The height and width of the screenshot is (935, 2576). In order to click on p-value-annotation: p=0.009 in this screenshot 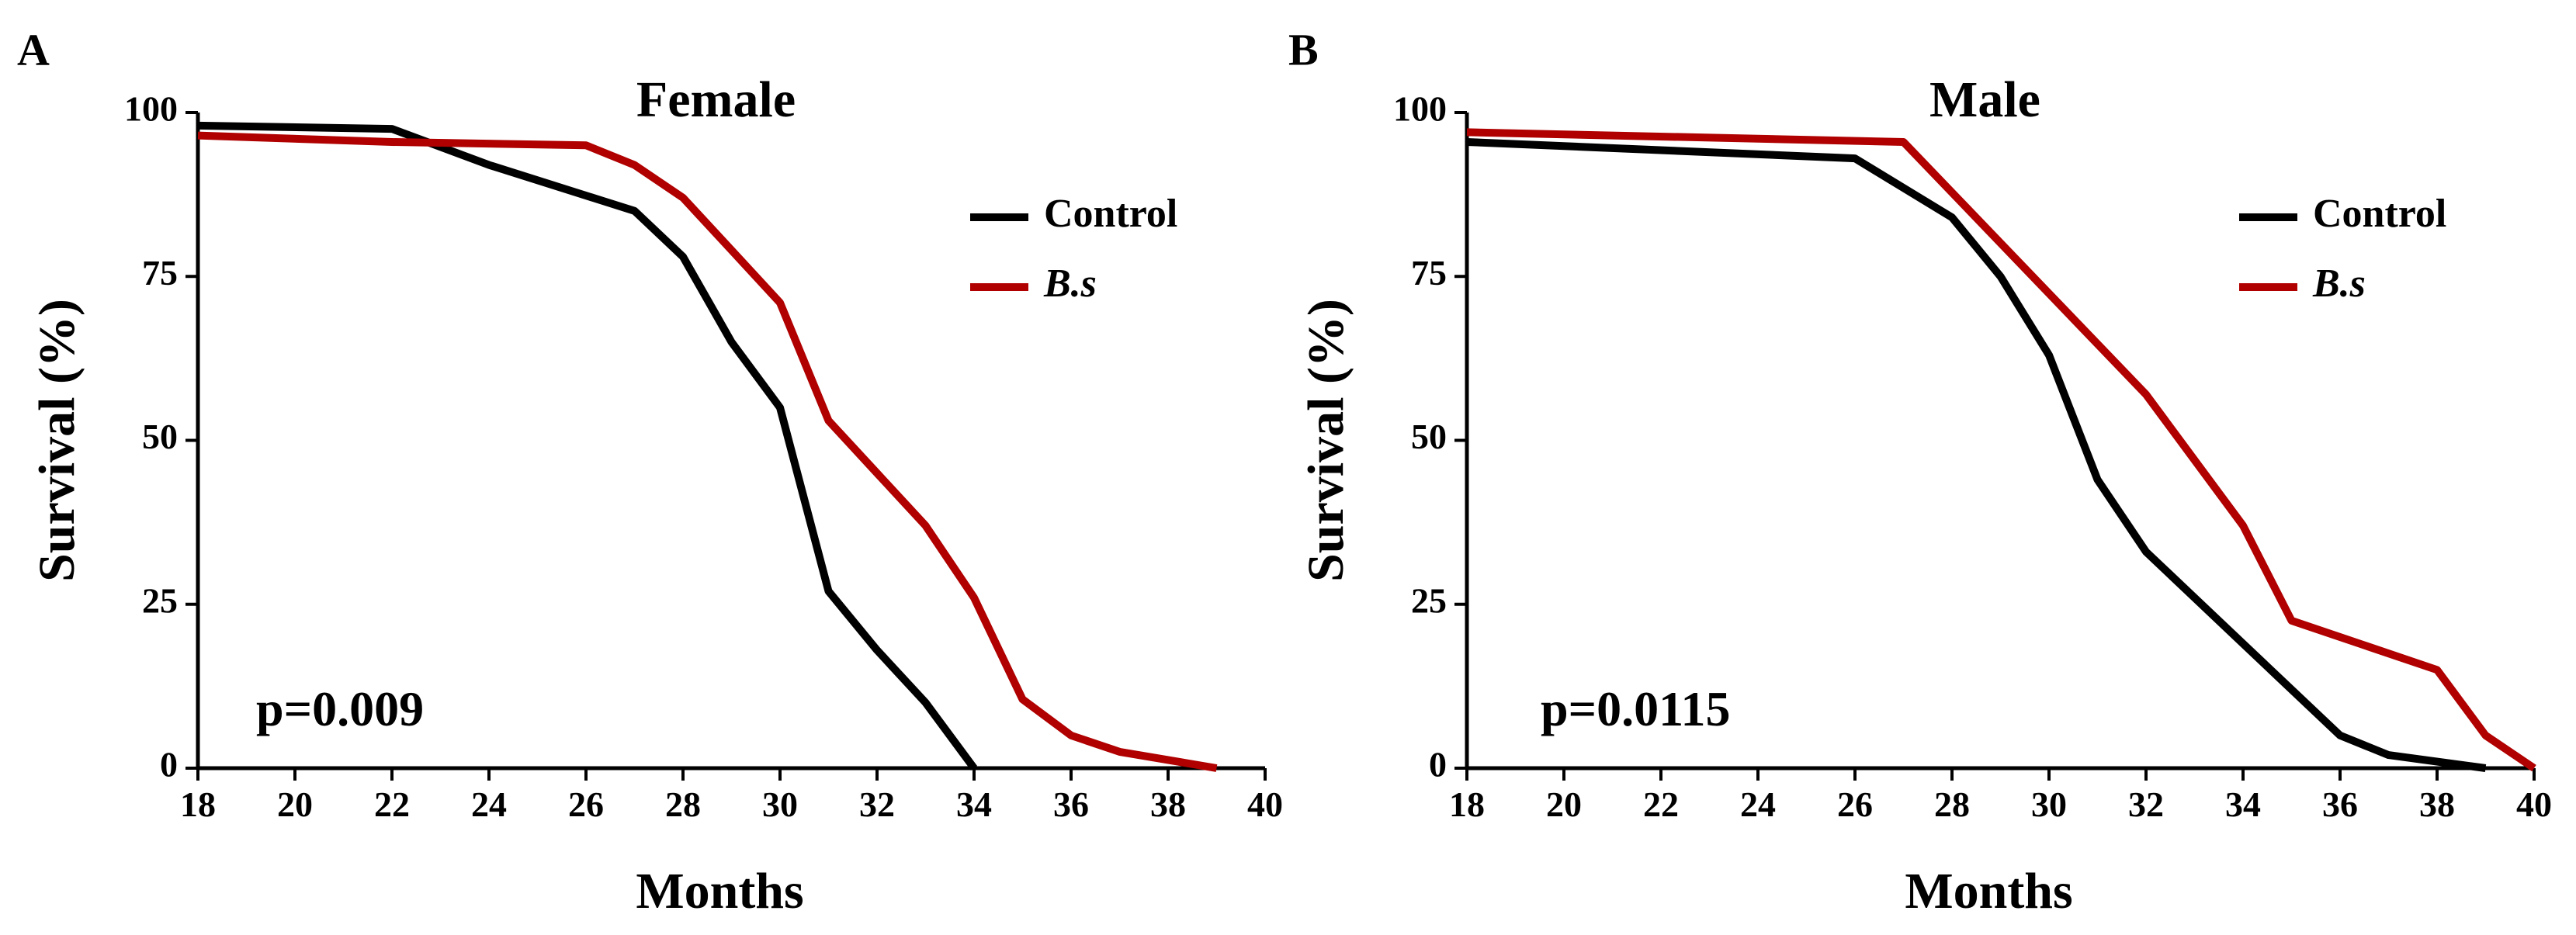, I will do `click(340, 708)`.